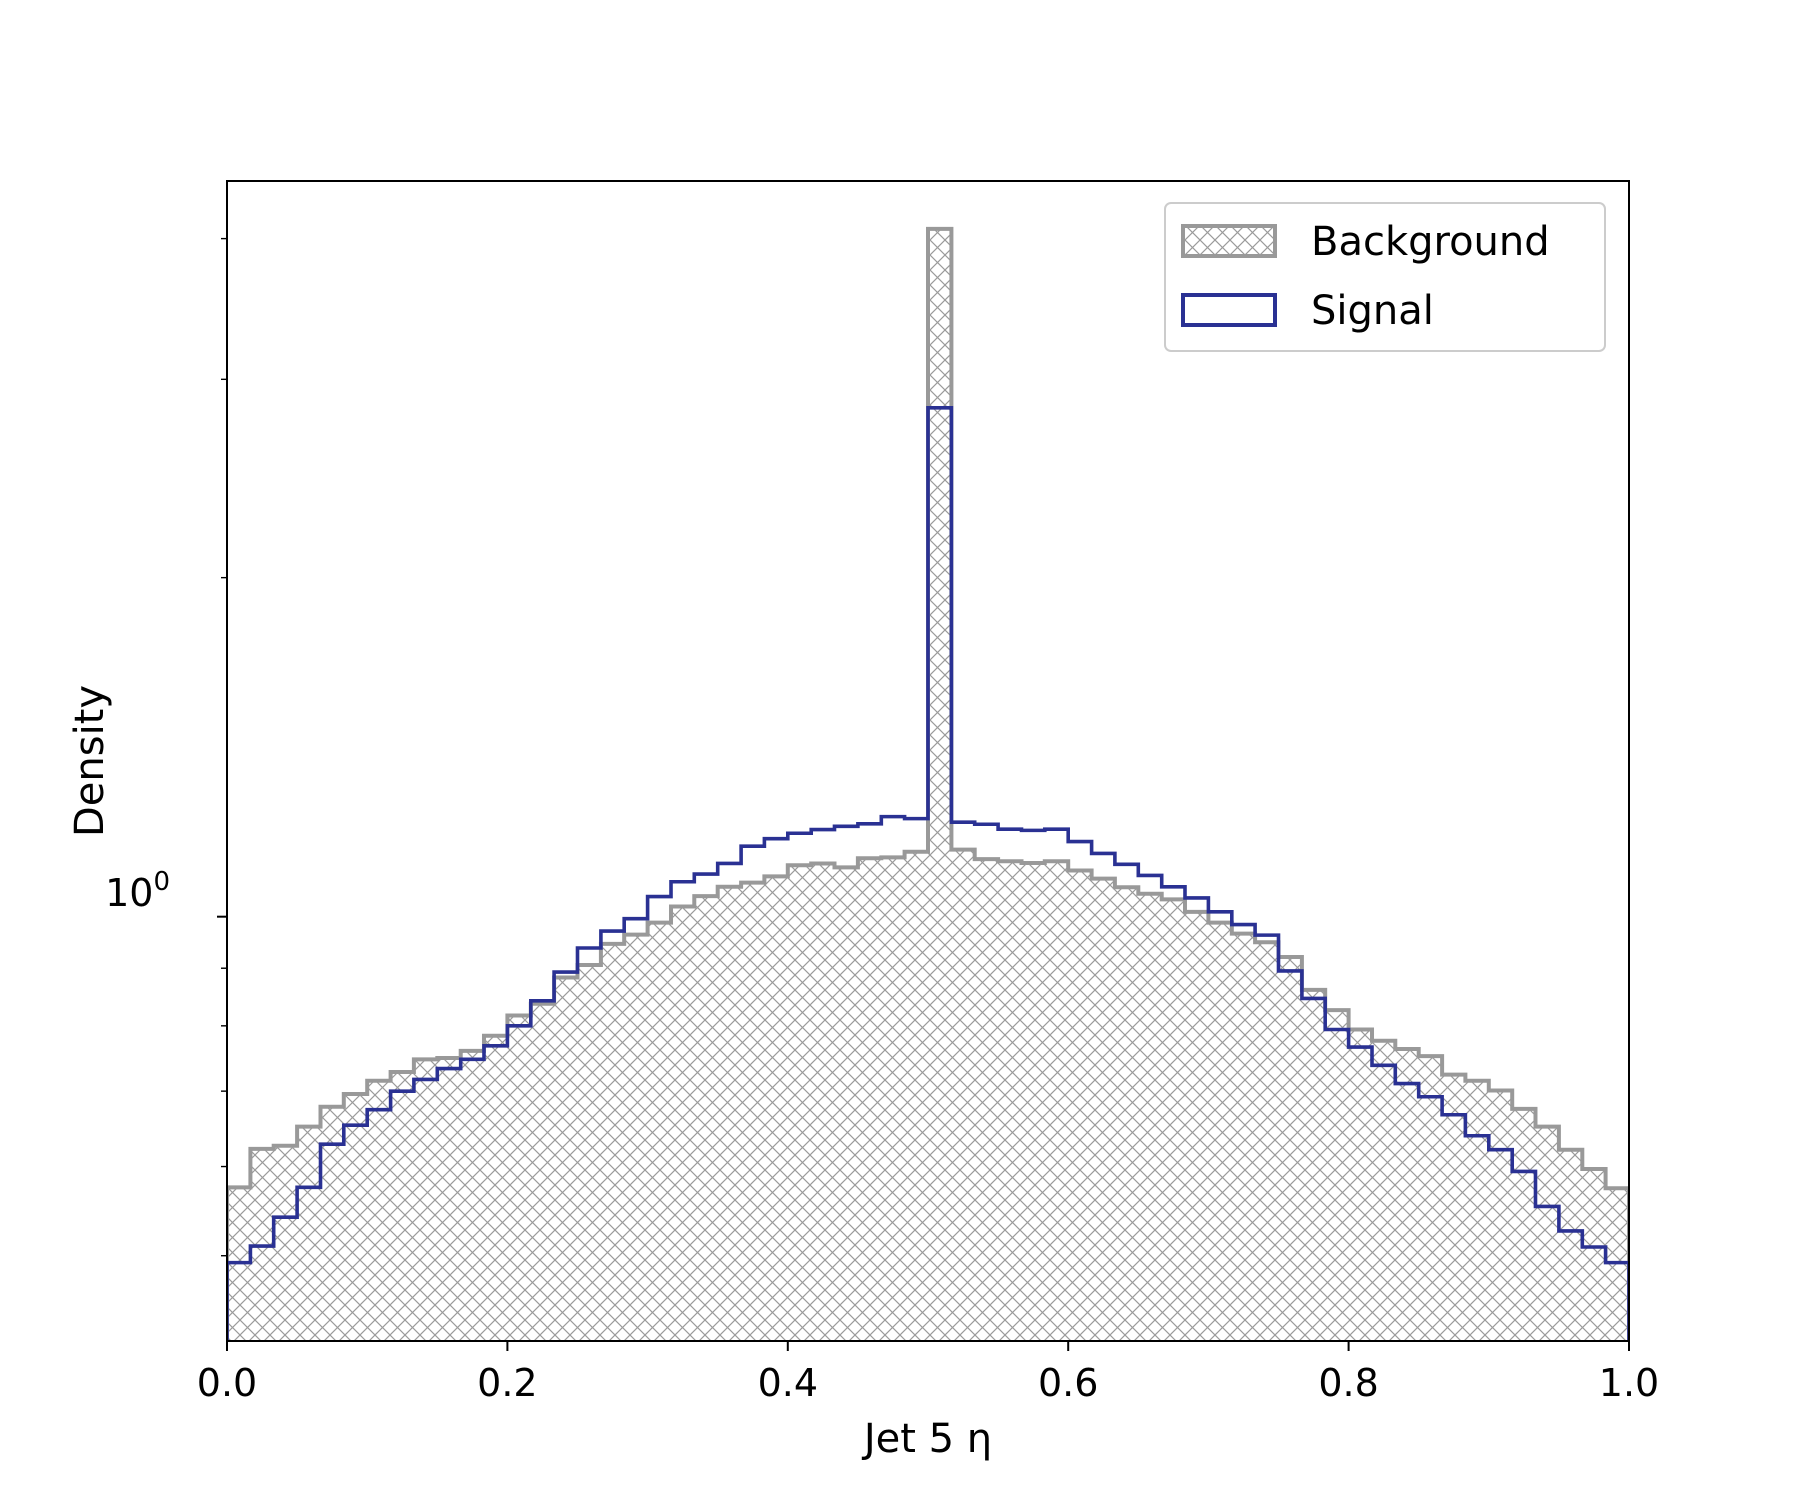 The image size is (1801, 1500). I want to click on legend-swatch-background, so click(1229, 241).